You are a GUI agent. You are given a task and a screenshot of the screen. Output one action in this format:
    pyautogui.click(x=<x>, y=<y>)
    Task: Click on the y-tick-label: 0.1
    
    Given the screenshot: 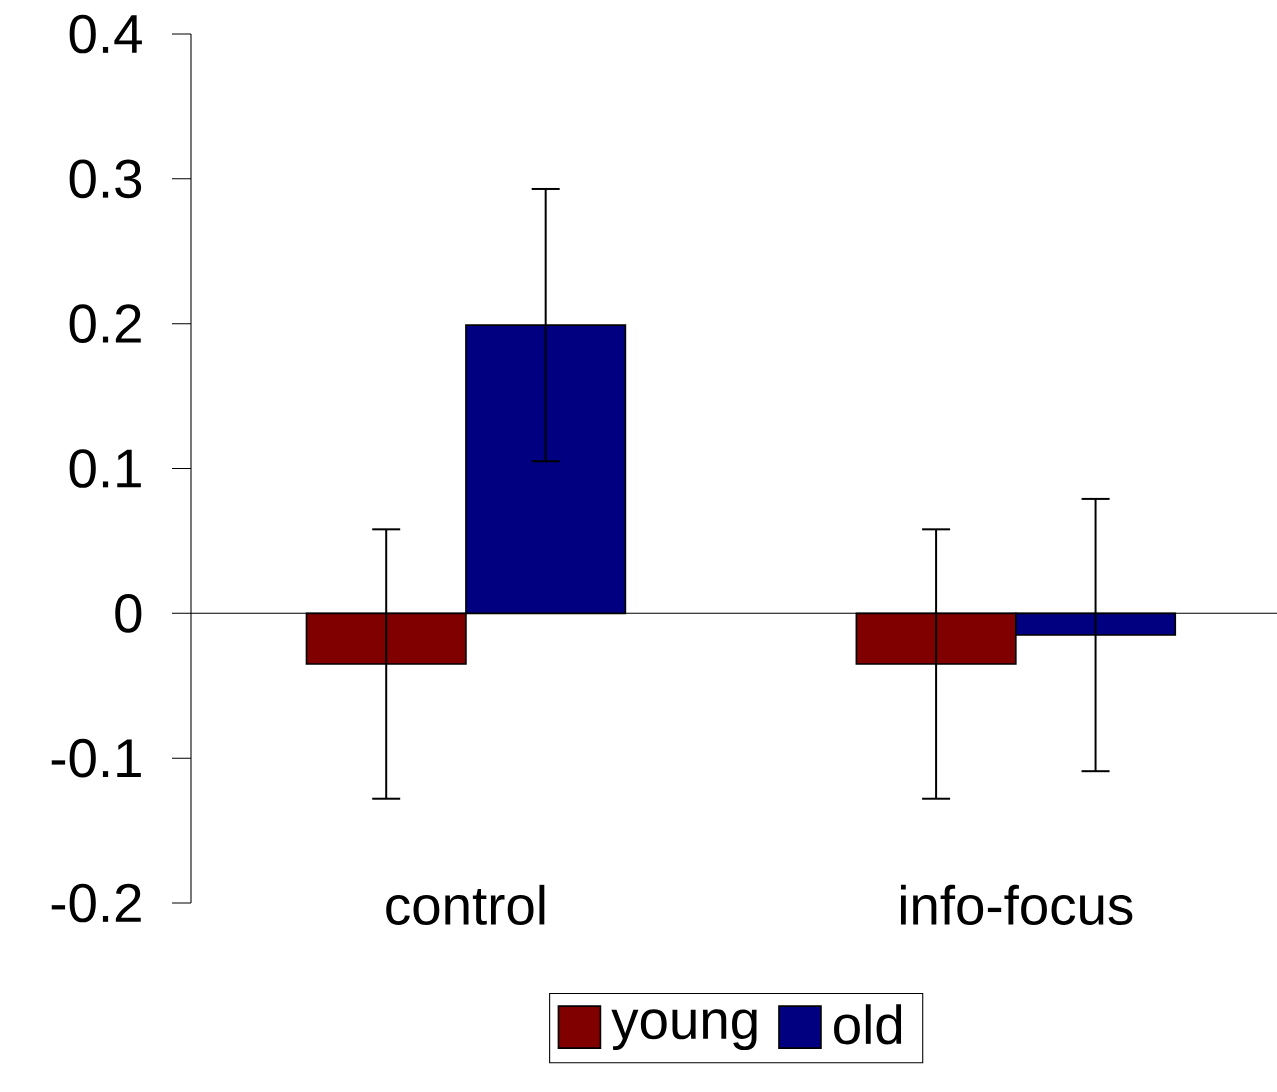 What is the action you would take?
    pyautogui.click(x=105, y=468)
    